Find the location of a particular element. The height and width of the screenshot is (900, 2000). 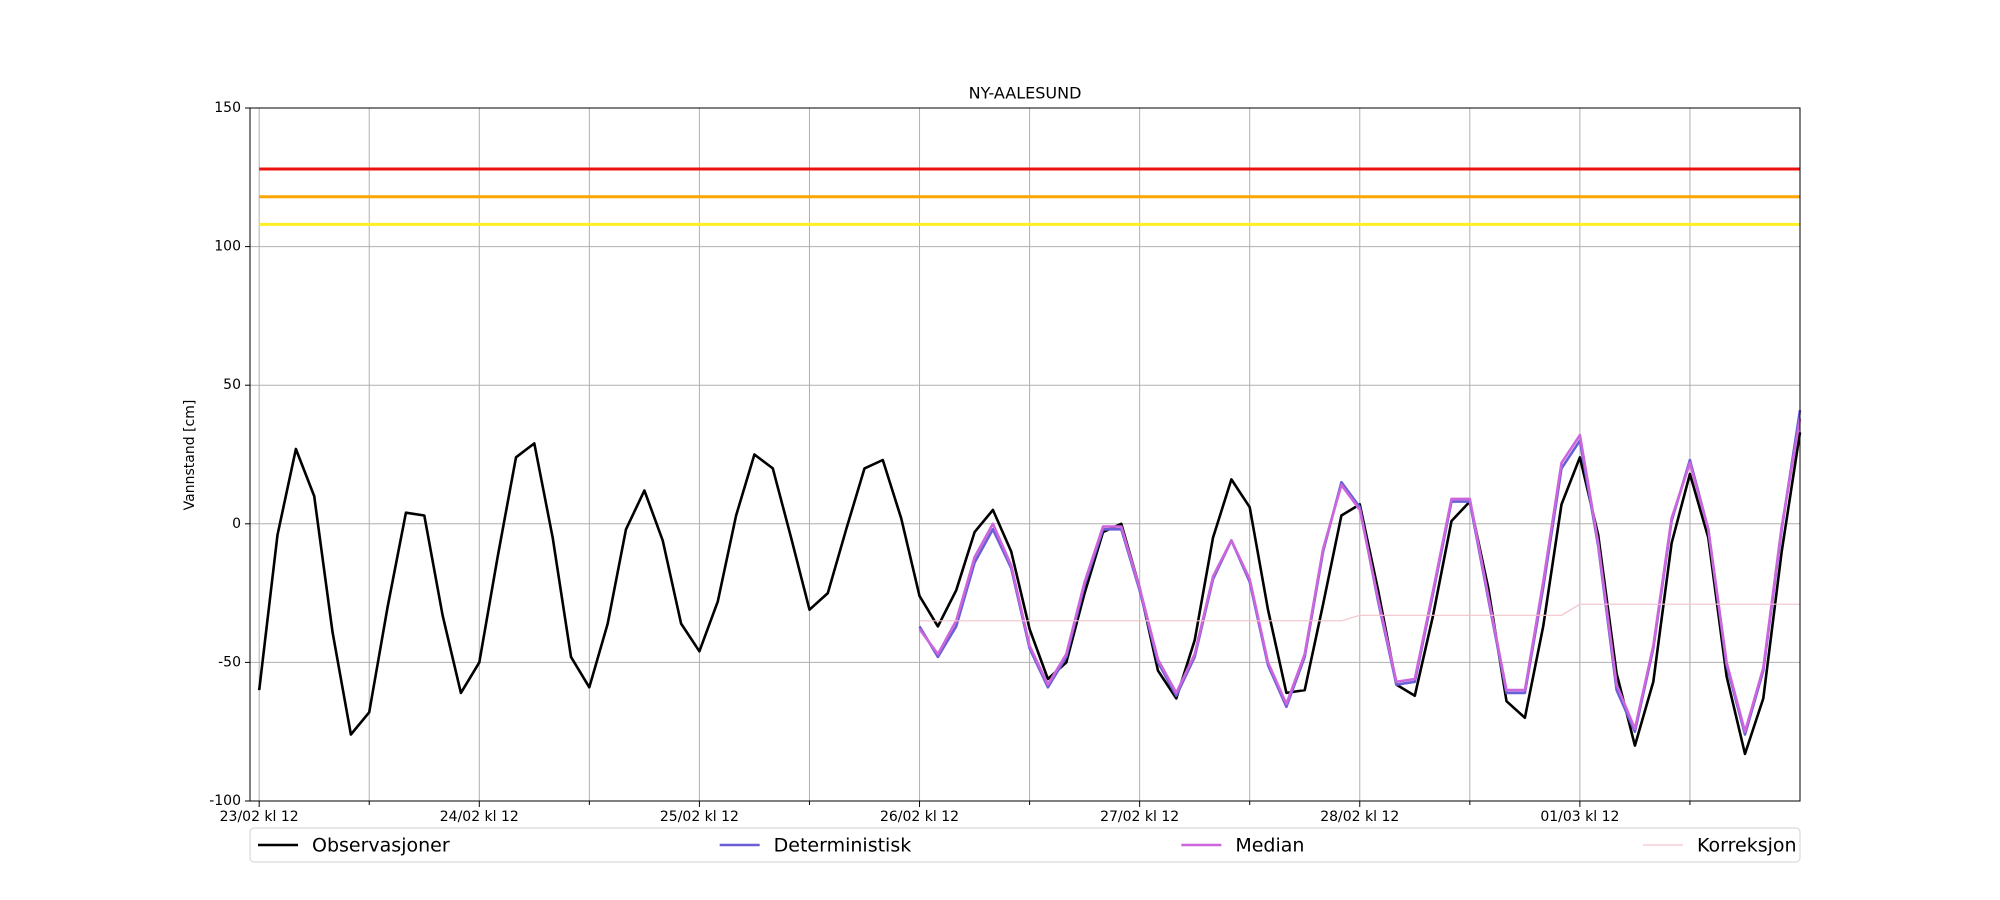

x-tick-label: 23/02 kl 12 is located at coordinates (259, 817).